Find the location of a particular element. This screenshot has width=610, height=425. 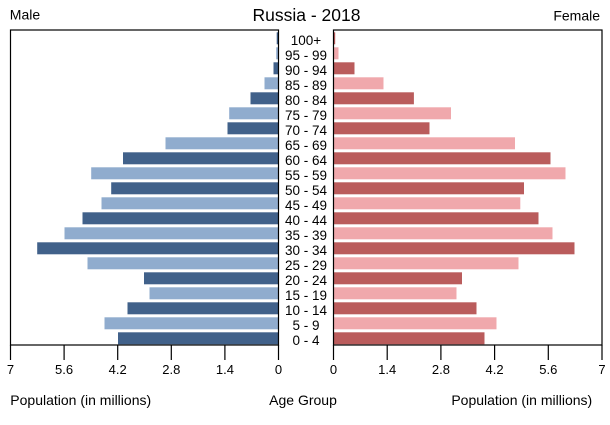

svg-text: Age Group is located at coordinates (303, 400).